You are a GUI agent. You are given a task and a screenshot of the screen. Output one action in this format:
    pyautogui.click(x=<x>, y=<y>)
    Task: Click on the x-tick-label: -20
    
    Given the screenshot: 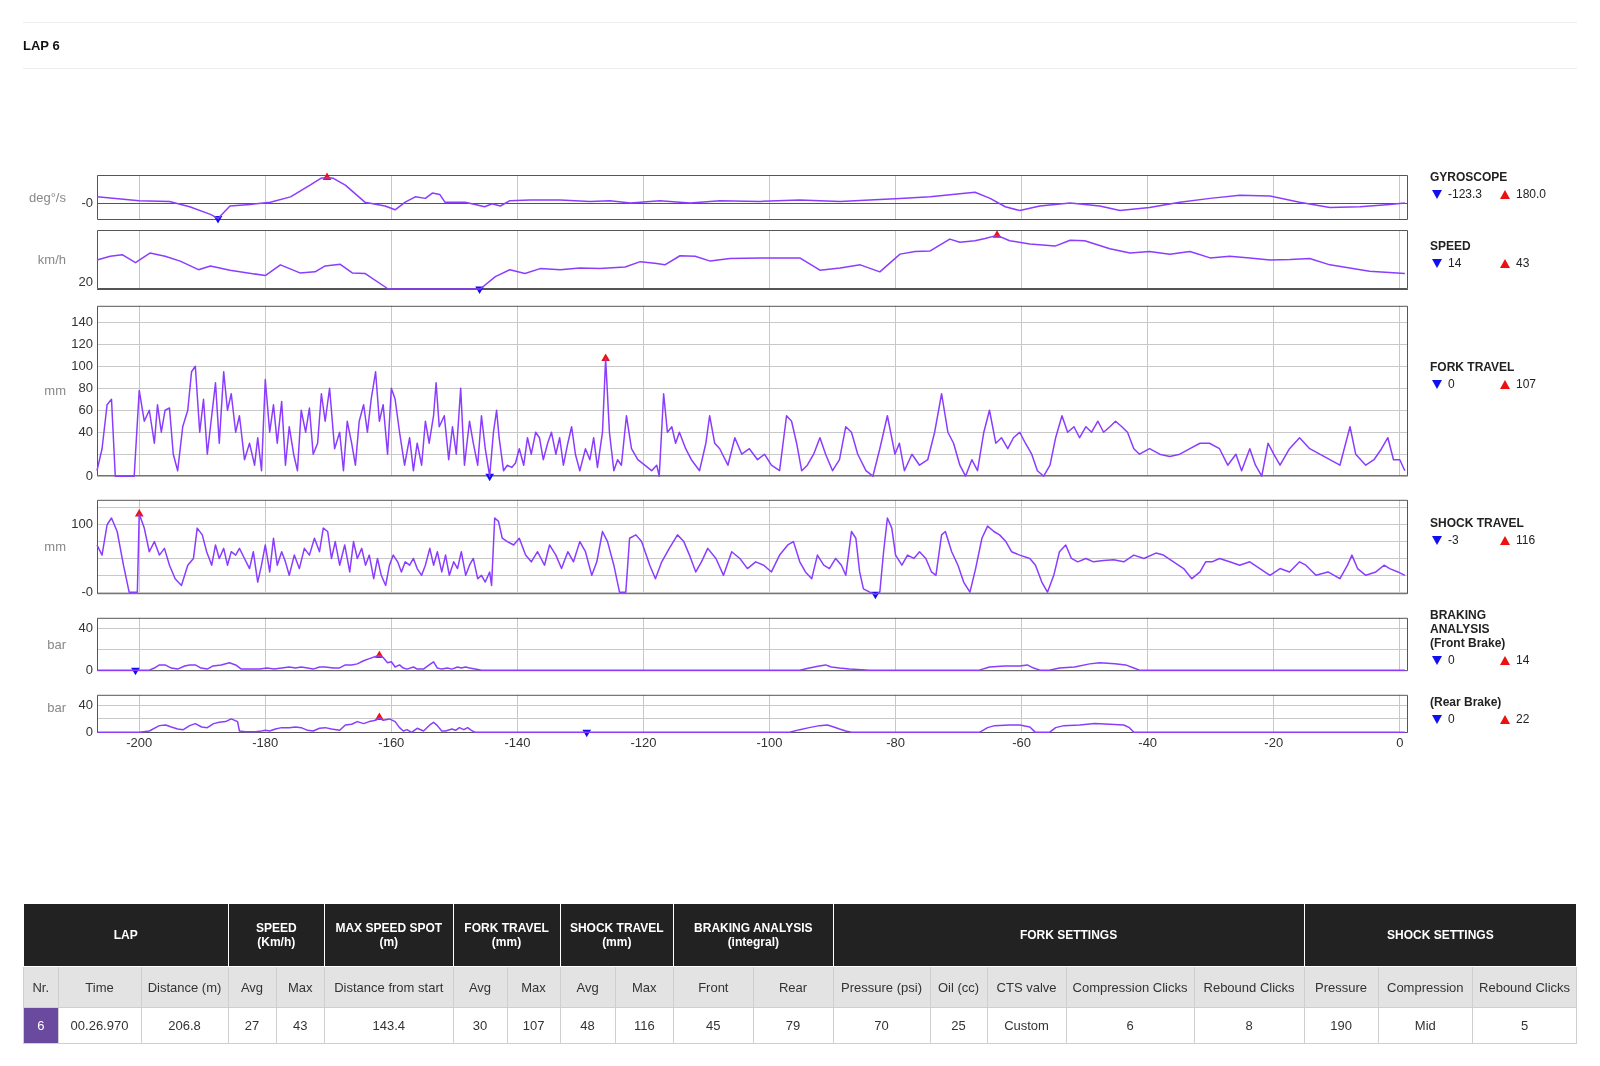 What is the action you would take?
    pyautogui.click(x=1274, y=743)
    